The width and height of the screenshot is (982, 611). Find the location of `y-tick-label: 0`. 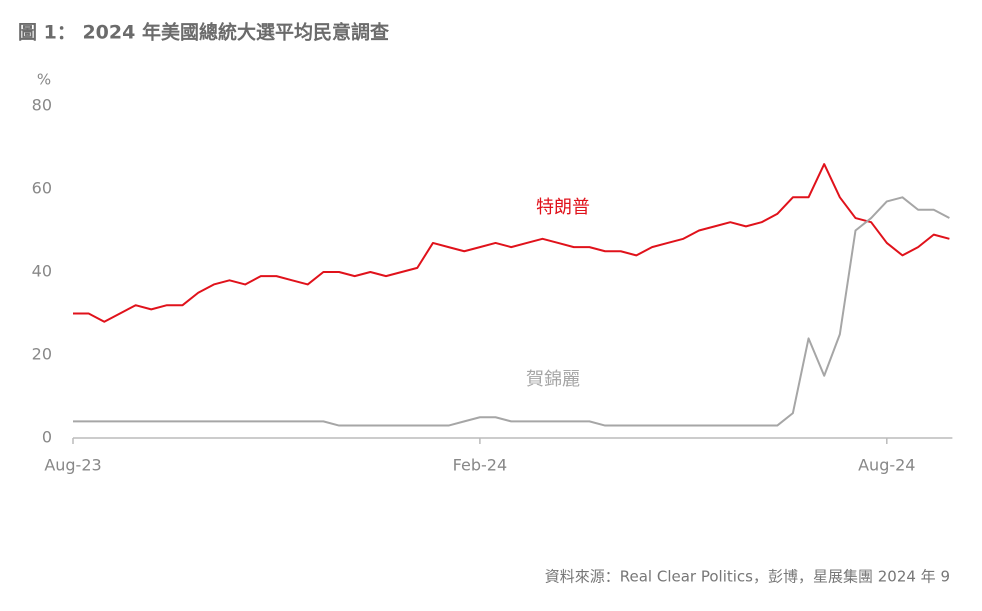

y-tick-label: 0 is located at coordinates (47, 437).